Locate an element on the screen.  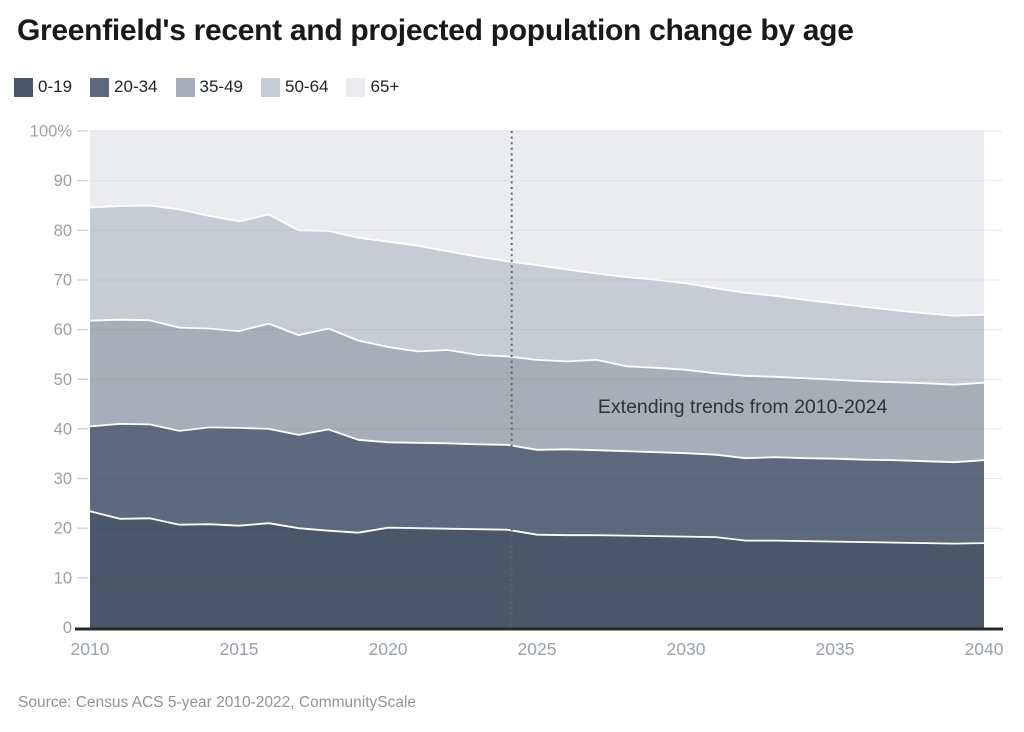
y-tick-label: 100% is located at coordinates (51, 132).